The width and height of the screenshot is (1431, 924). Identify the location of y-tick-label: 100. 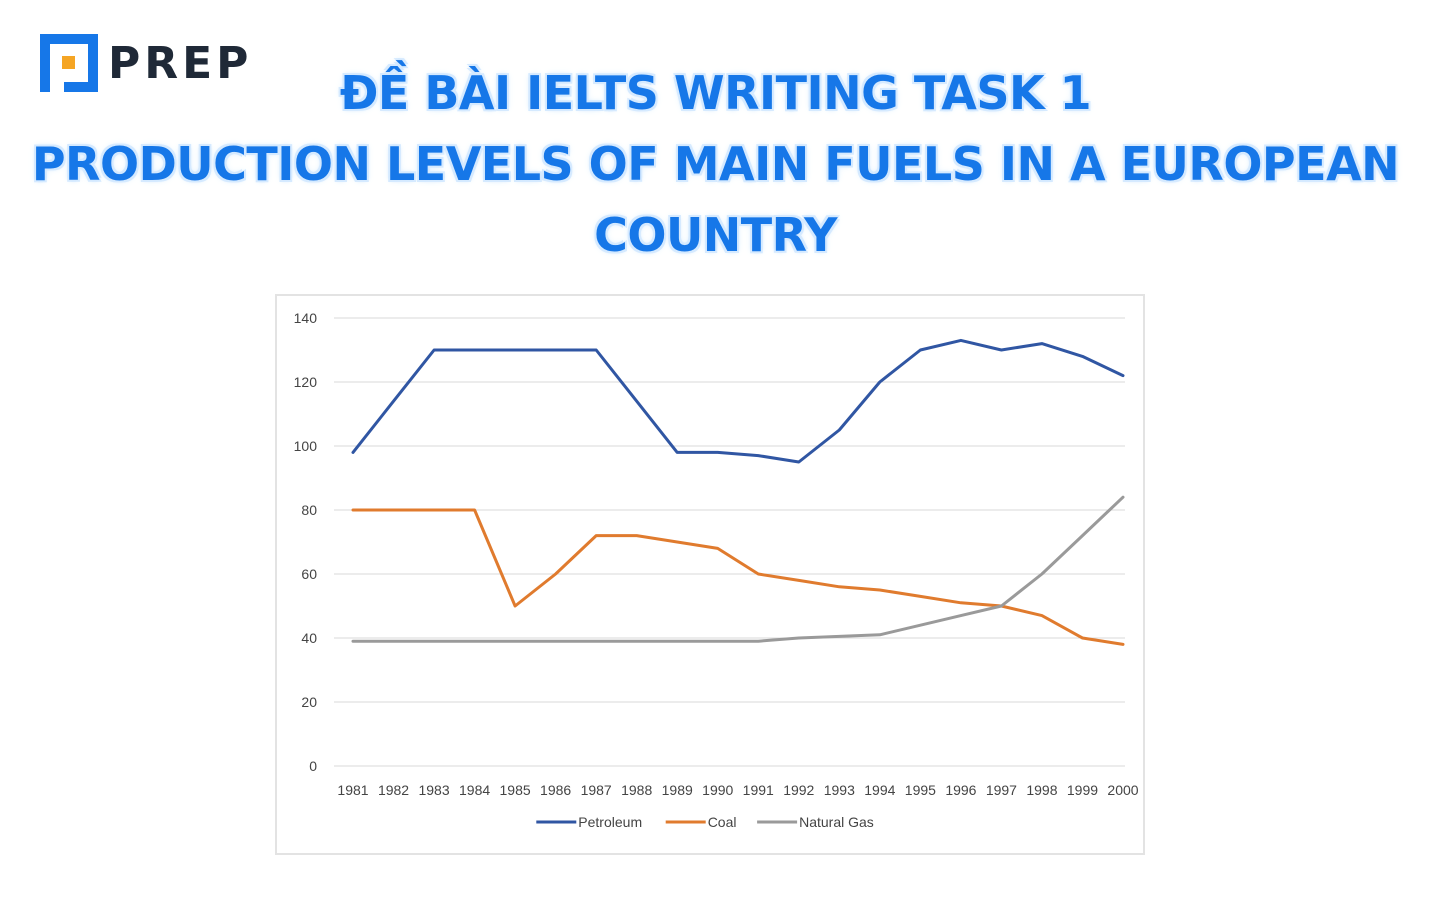
(306, 446).